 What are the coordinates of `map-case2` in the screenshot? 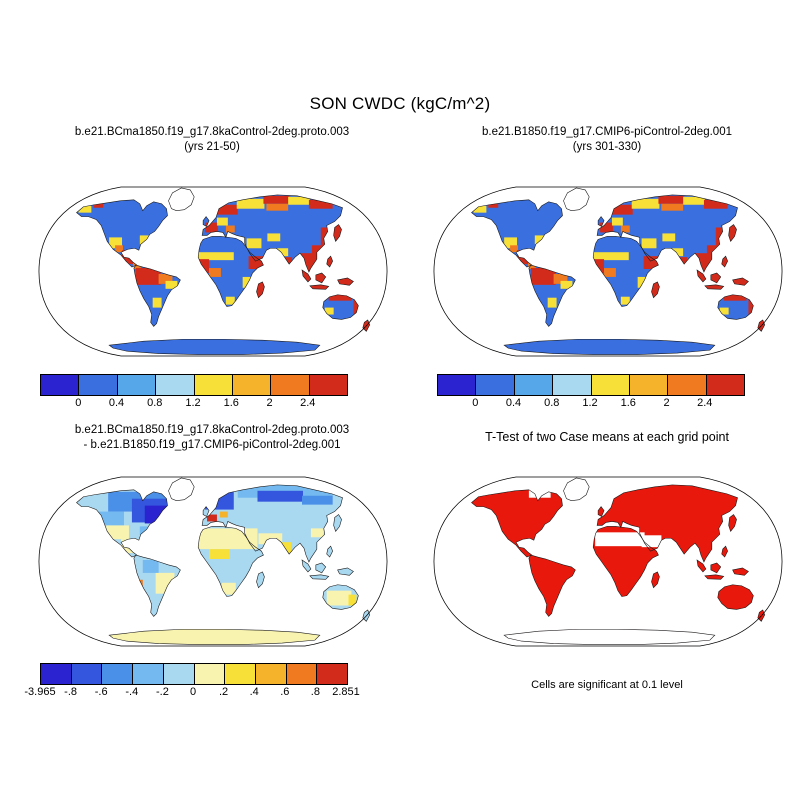 It's located at (608, 271).